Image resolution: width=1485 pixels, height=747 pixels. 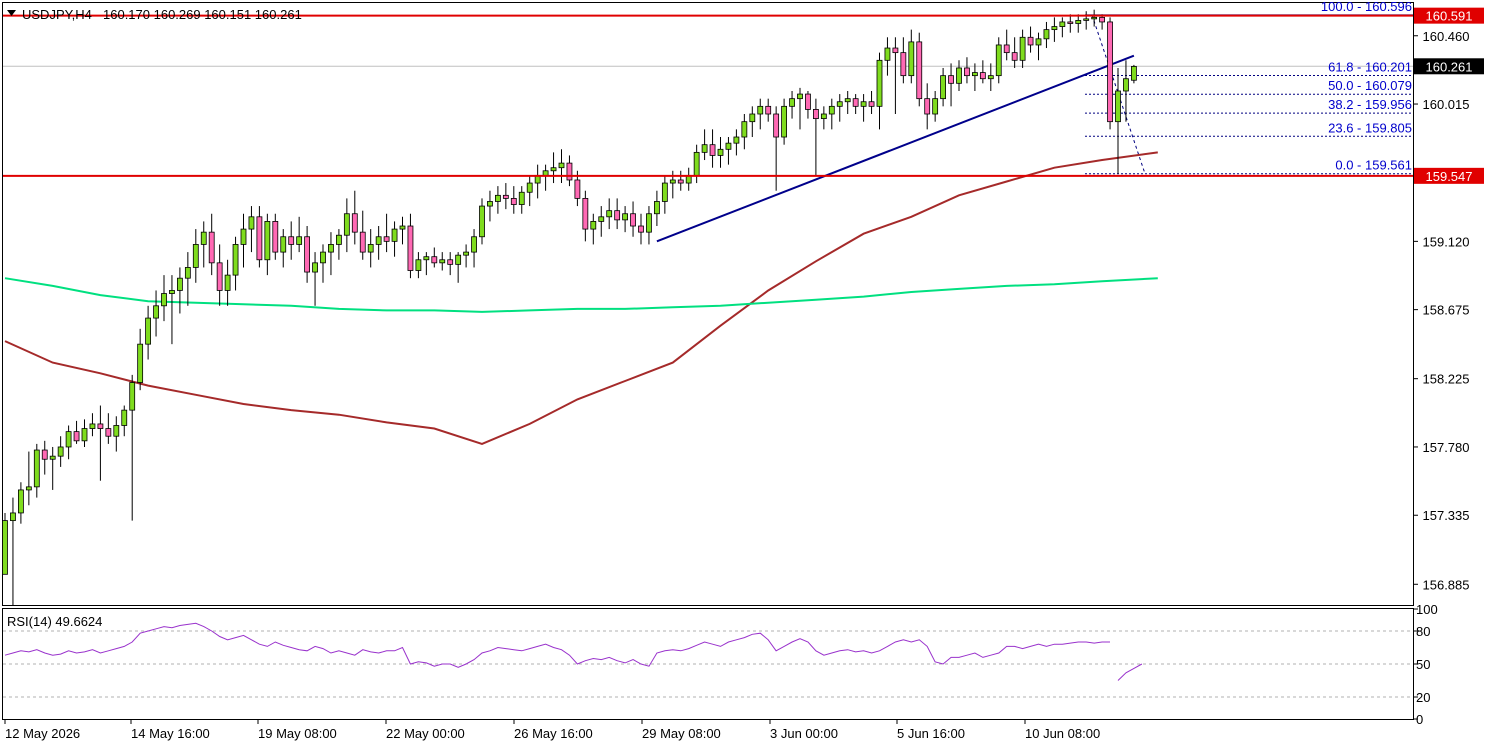 I want to click on level-price-tag, so click(x=1449, y=15).